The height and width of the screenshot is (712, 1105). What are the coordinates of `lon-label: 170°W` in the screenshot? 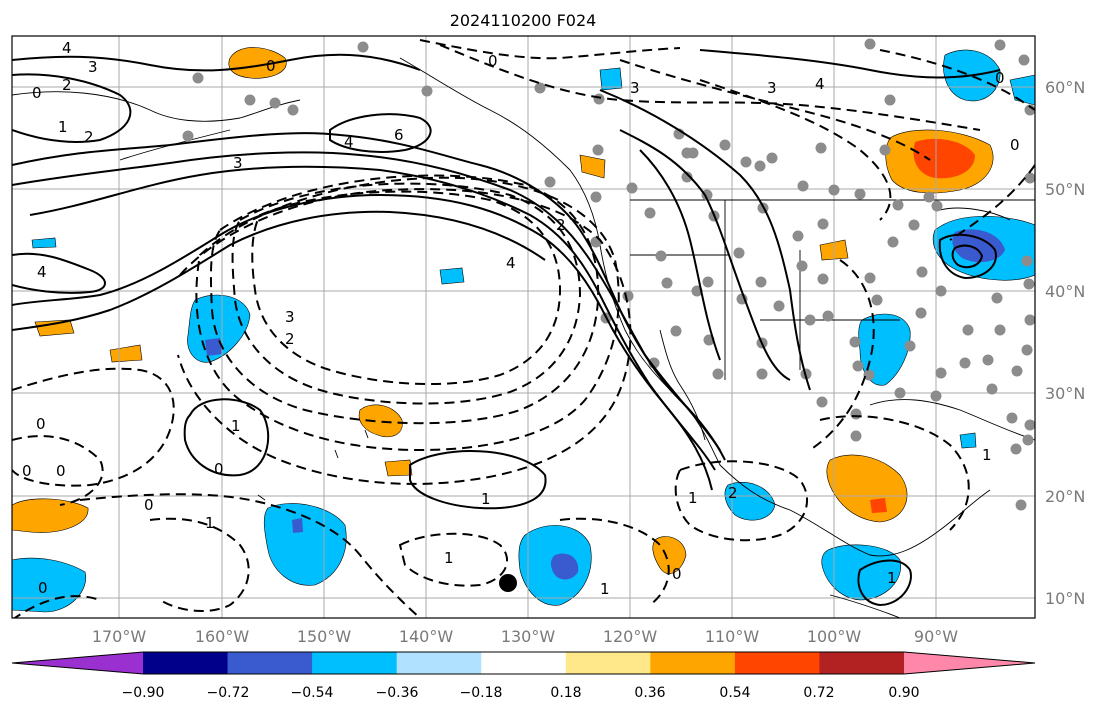 It's located at (119, 636).